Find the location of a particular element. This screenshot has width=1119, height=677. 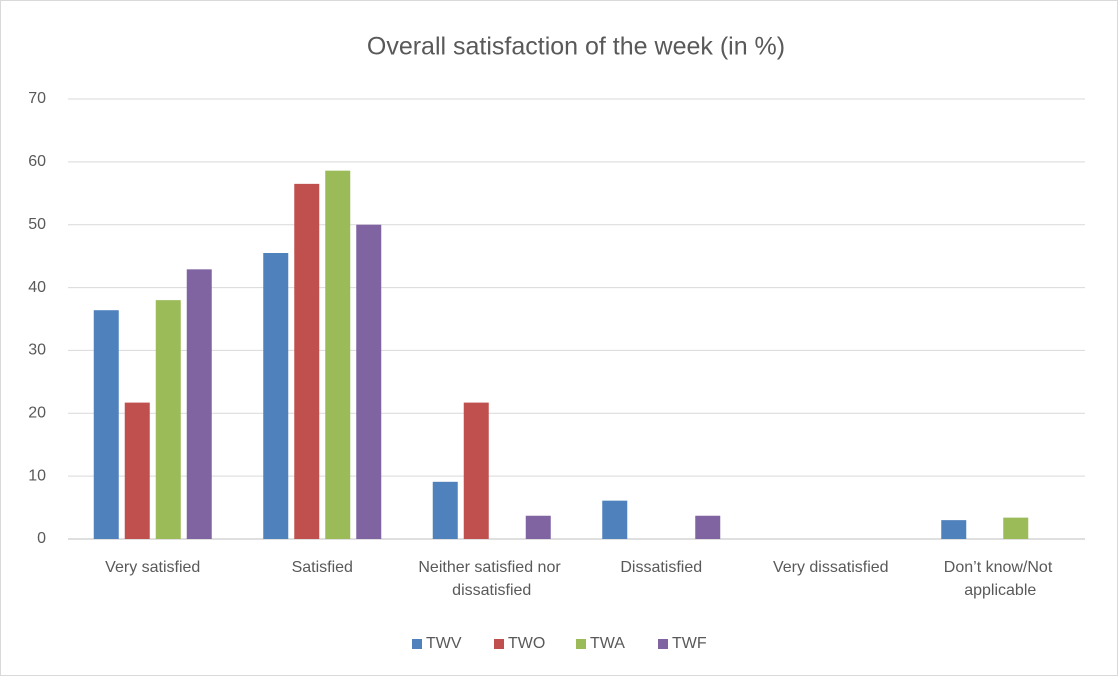

legend-label: TWF is located at coordinates (689, 643).